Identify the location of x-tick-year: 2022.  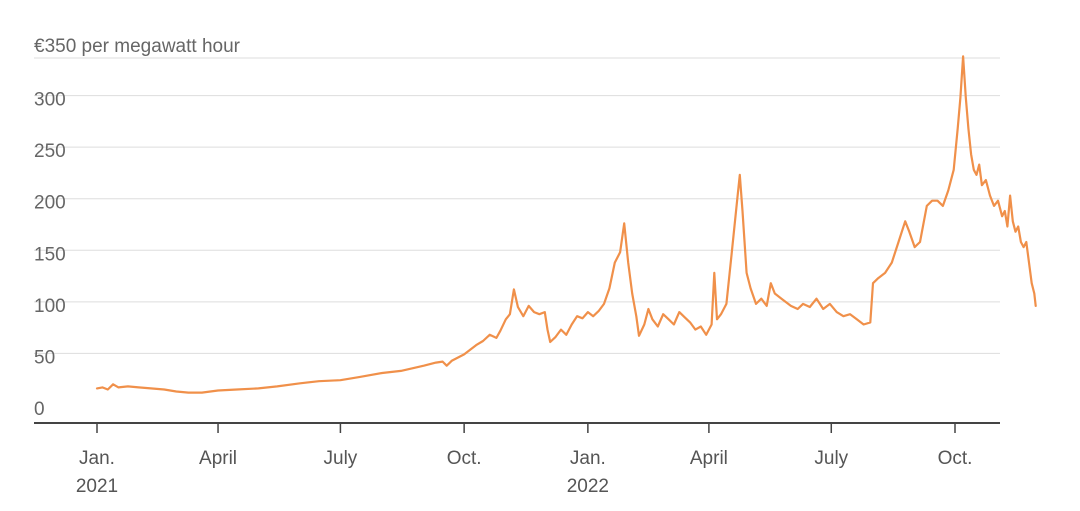
(588, 486).